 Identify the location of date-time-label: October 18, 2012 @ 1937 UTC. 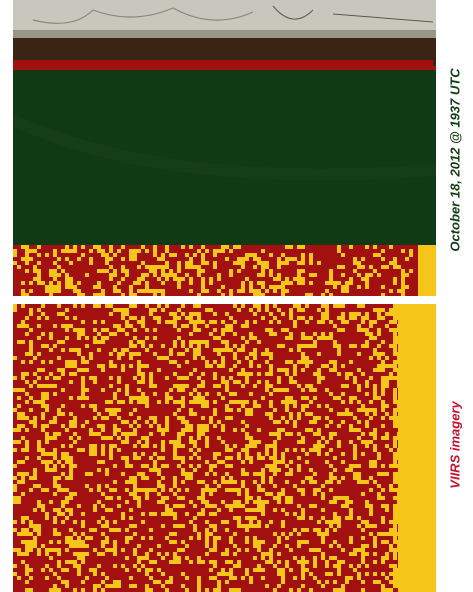
(455, 159).